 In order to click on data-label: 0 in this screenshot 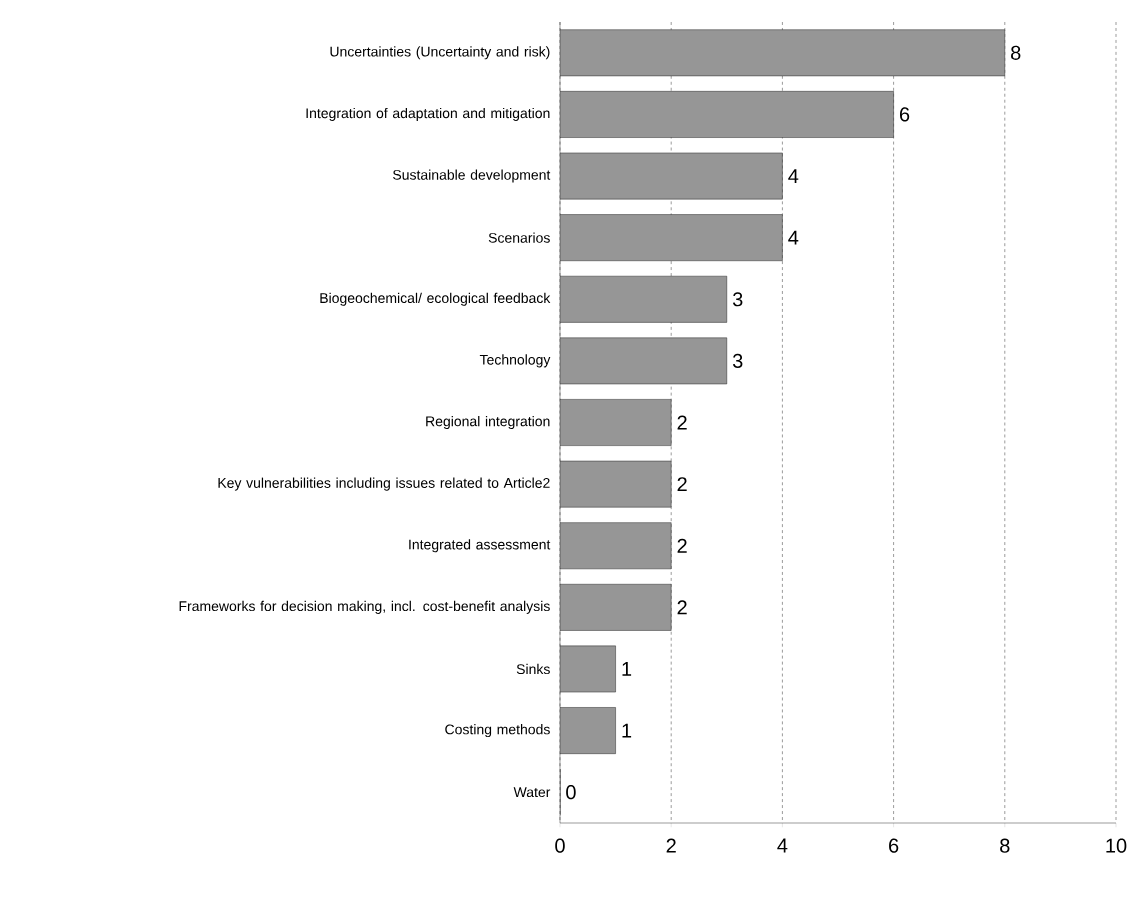, I will do `click(571, 792)`.